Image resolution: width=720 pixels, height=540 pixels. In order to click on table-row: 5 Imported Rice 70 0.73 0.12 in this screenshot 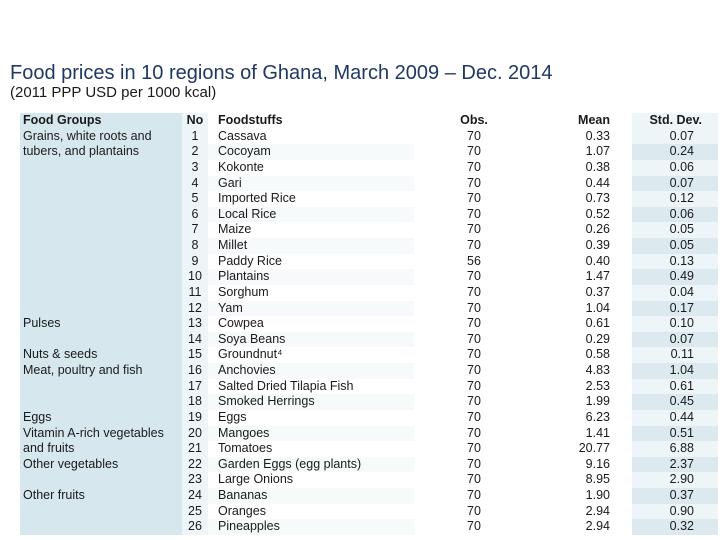, I will do `click(369, 199)`.